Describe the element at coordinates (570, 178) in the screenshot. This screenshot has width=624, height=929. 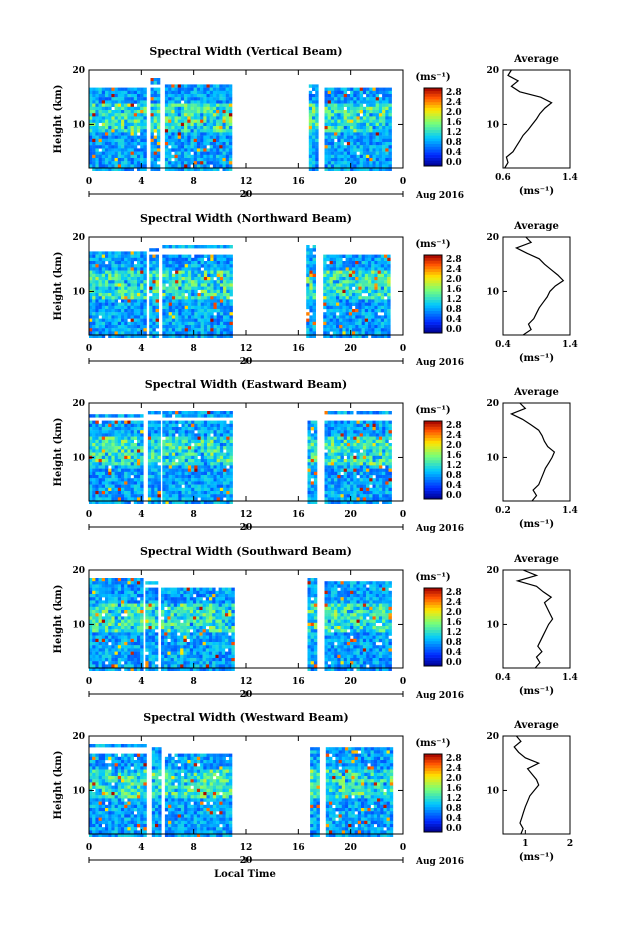
I see `profile-x-tick-label: 1.4` at that location.